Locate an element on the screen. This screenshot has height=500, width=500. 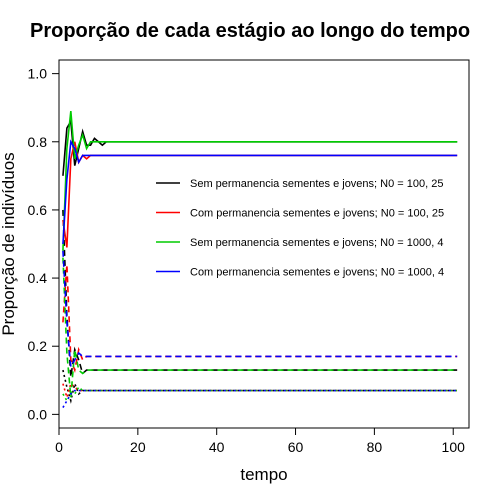
x-axis: 0 20 40 60 80 100 is located at coordinates (260, 441).